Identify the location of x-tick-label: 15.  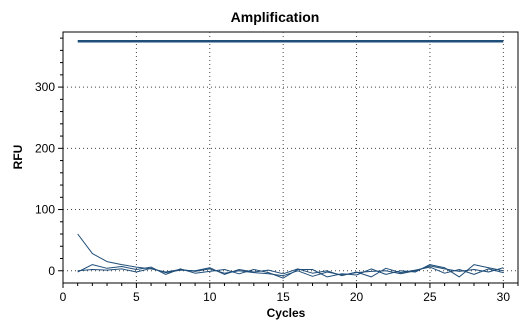
(283, 297).